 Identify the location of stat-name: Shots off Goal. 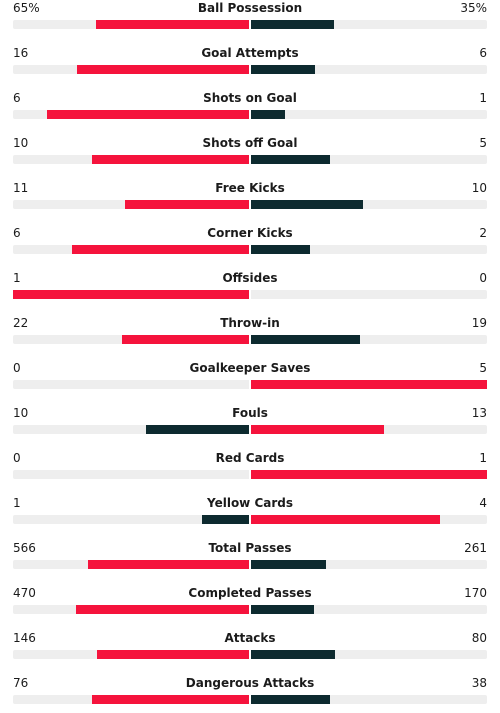
(250, 143).